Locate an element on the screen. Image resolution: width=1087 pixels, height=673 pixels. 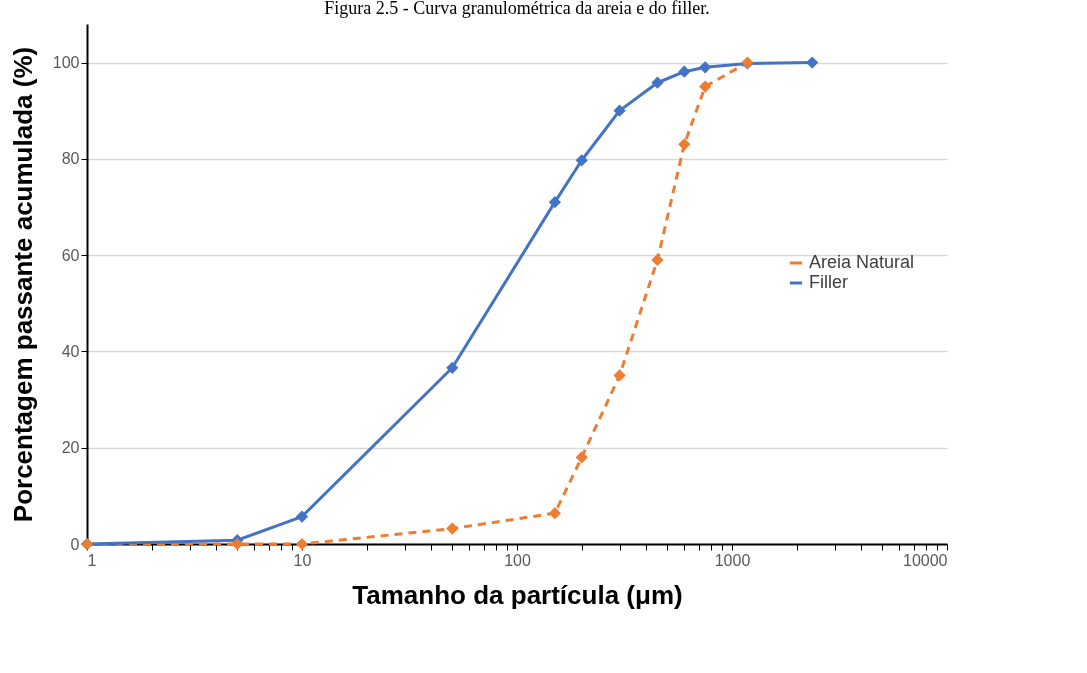
x-tick-label: 10000 is located at coordinates (925, 560).